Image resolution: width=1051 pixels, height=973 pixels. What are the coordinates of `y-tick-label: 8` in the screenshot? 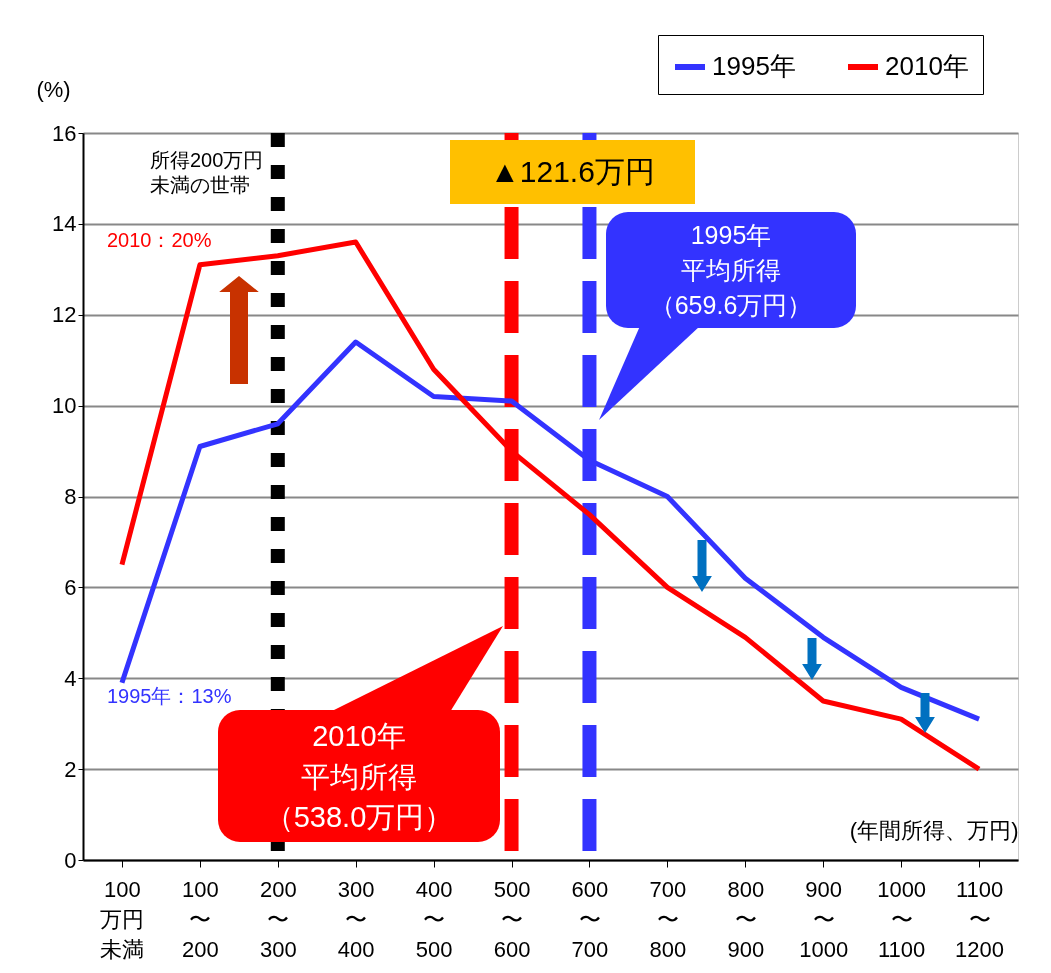 It's located at (70, 496).